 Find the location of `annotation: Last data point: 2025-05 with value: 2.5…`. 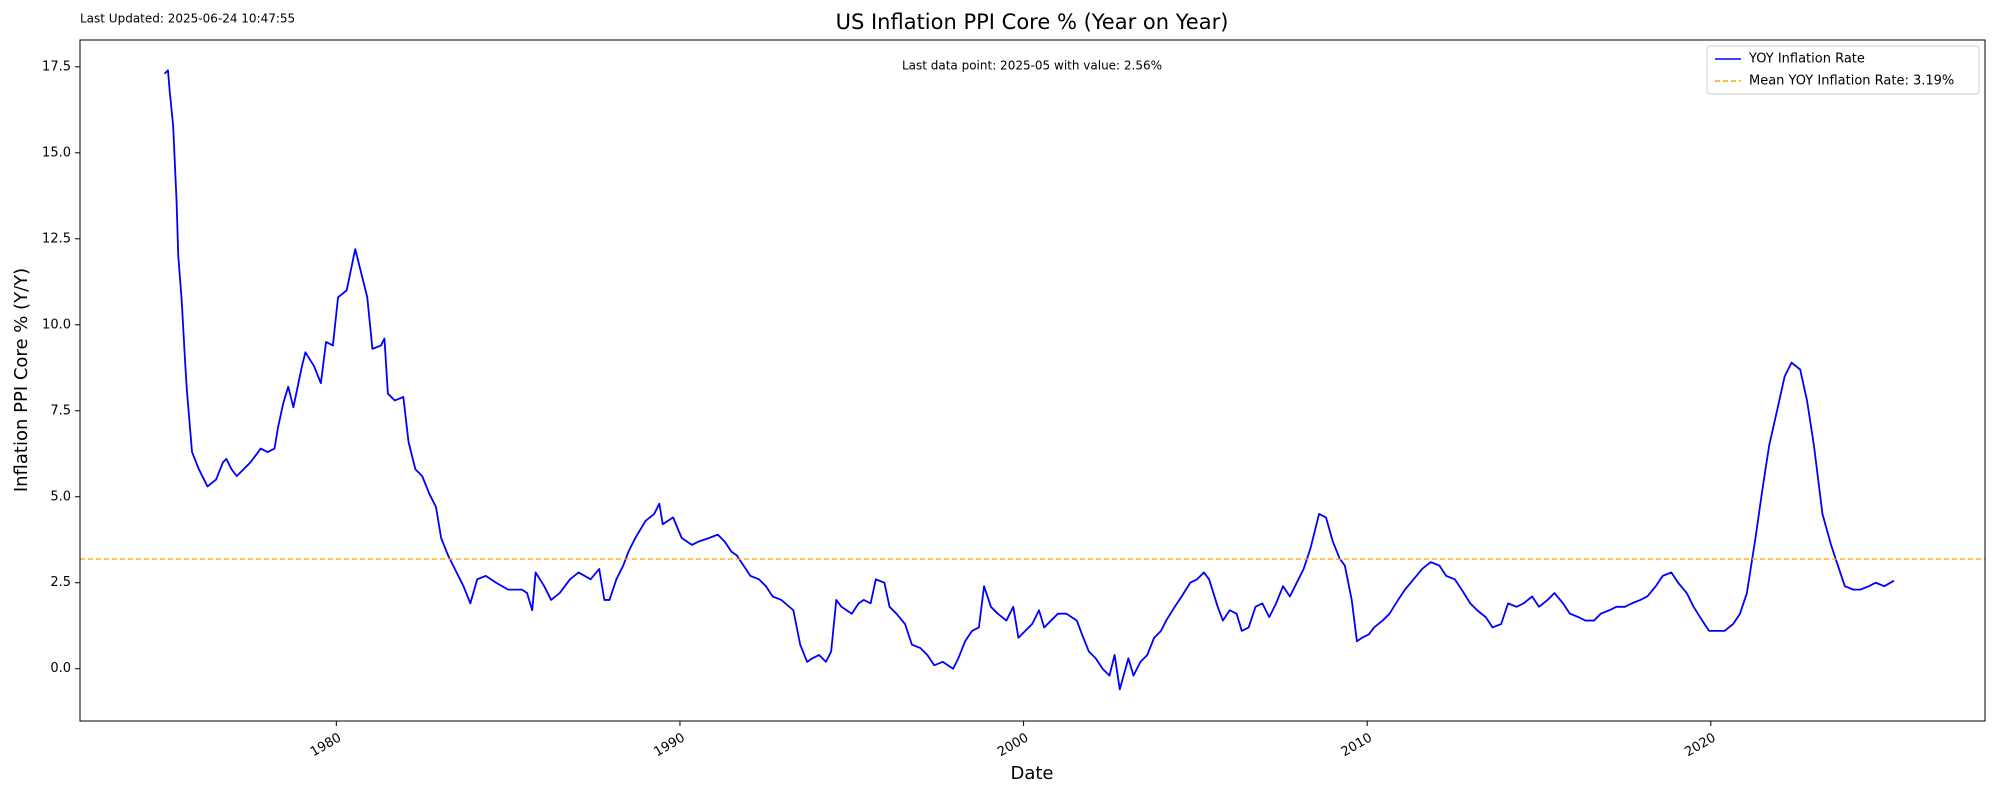

annotation: Last data point: 2025-05 with value: 2.5… is located at coordinates (1032, 66).